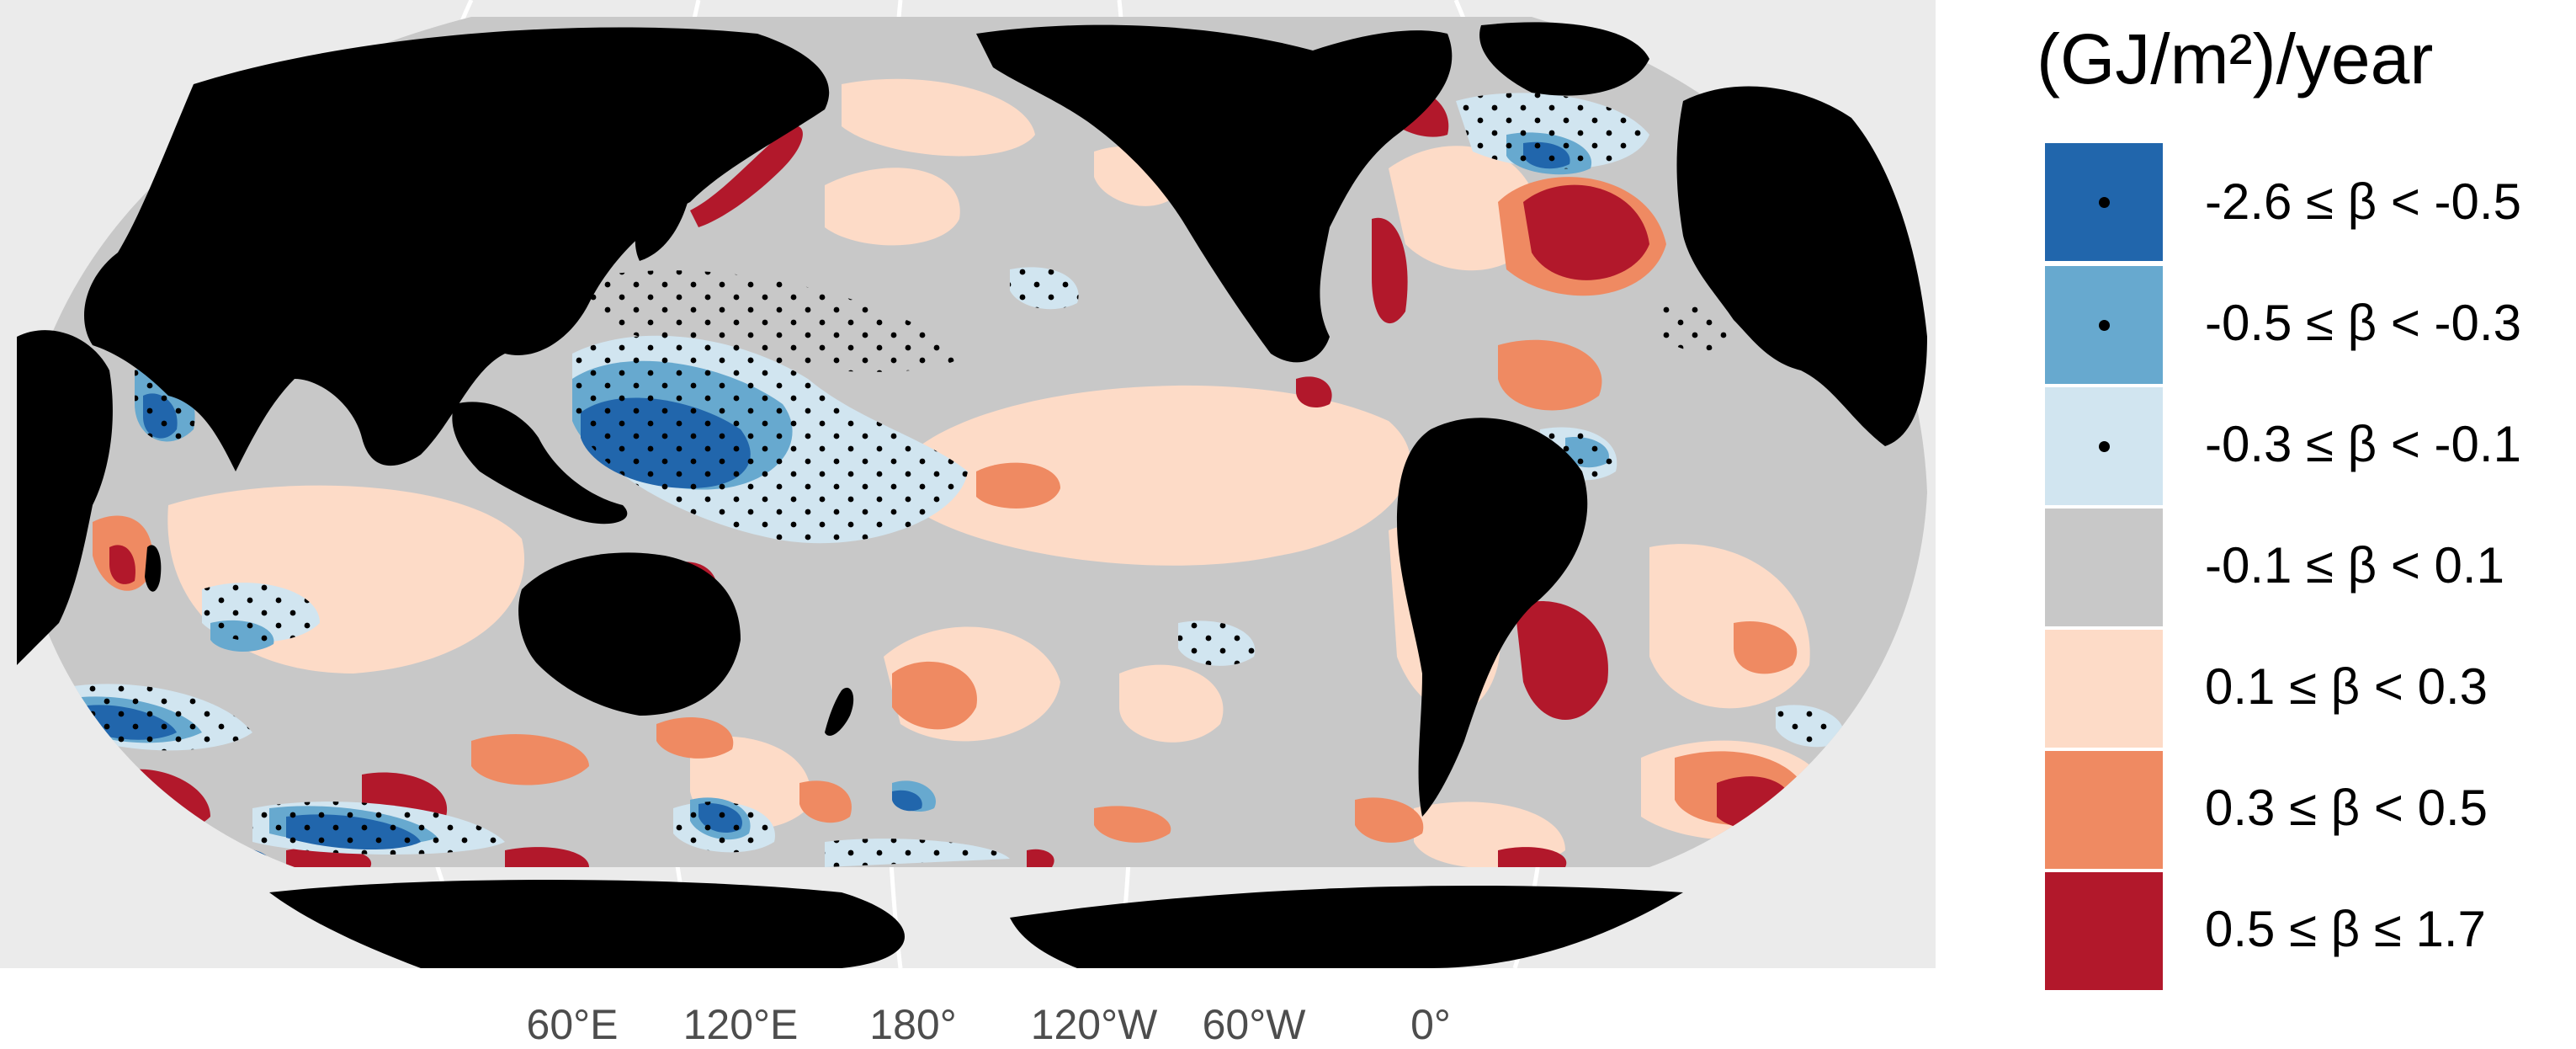  What do you see at coordinates (1801, 266) in the screenshot?
I see `europe-africa-east` at bounding box center [1801, 266].